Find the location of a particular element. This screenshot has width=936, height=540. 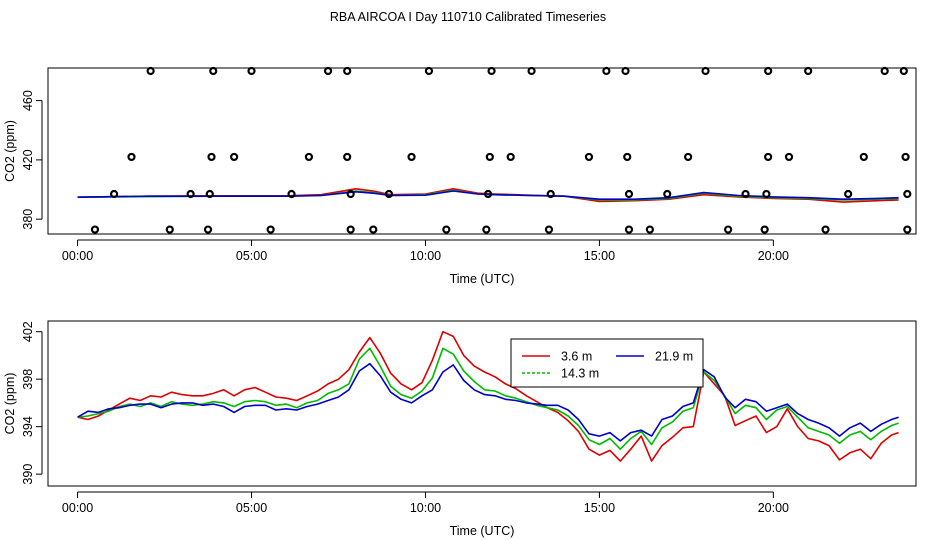

y-tick-label: 402 is located at coordinates (28, 331).